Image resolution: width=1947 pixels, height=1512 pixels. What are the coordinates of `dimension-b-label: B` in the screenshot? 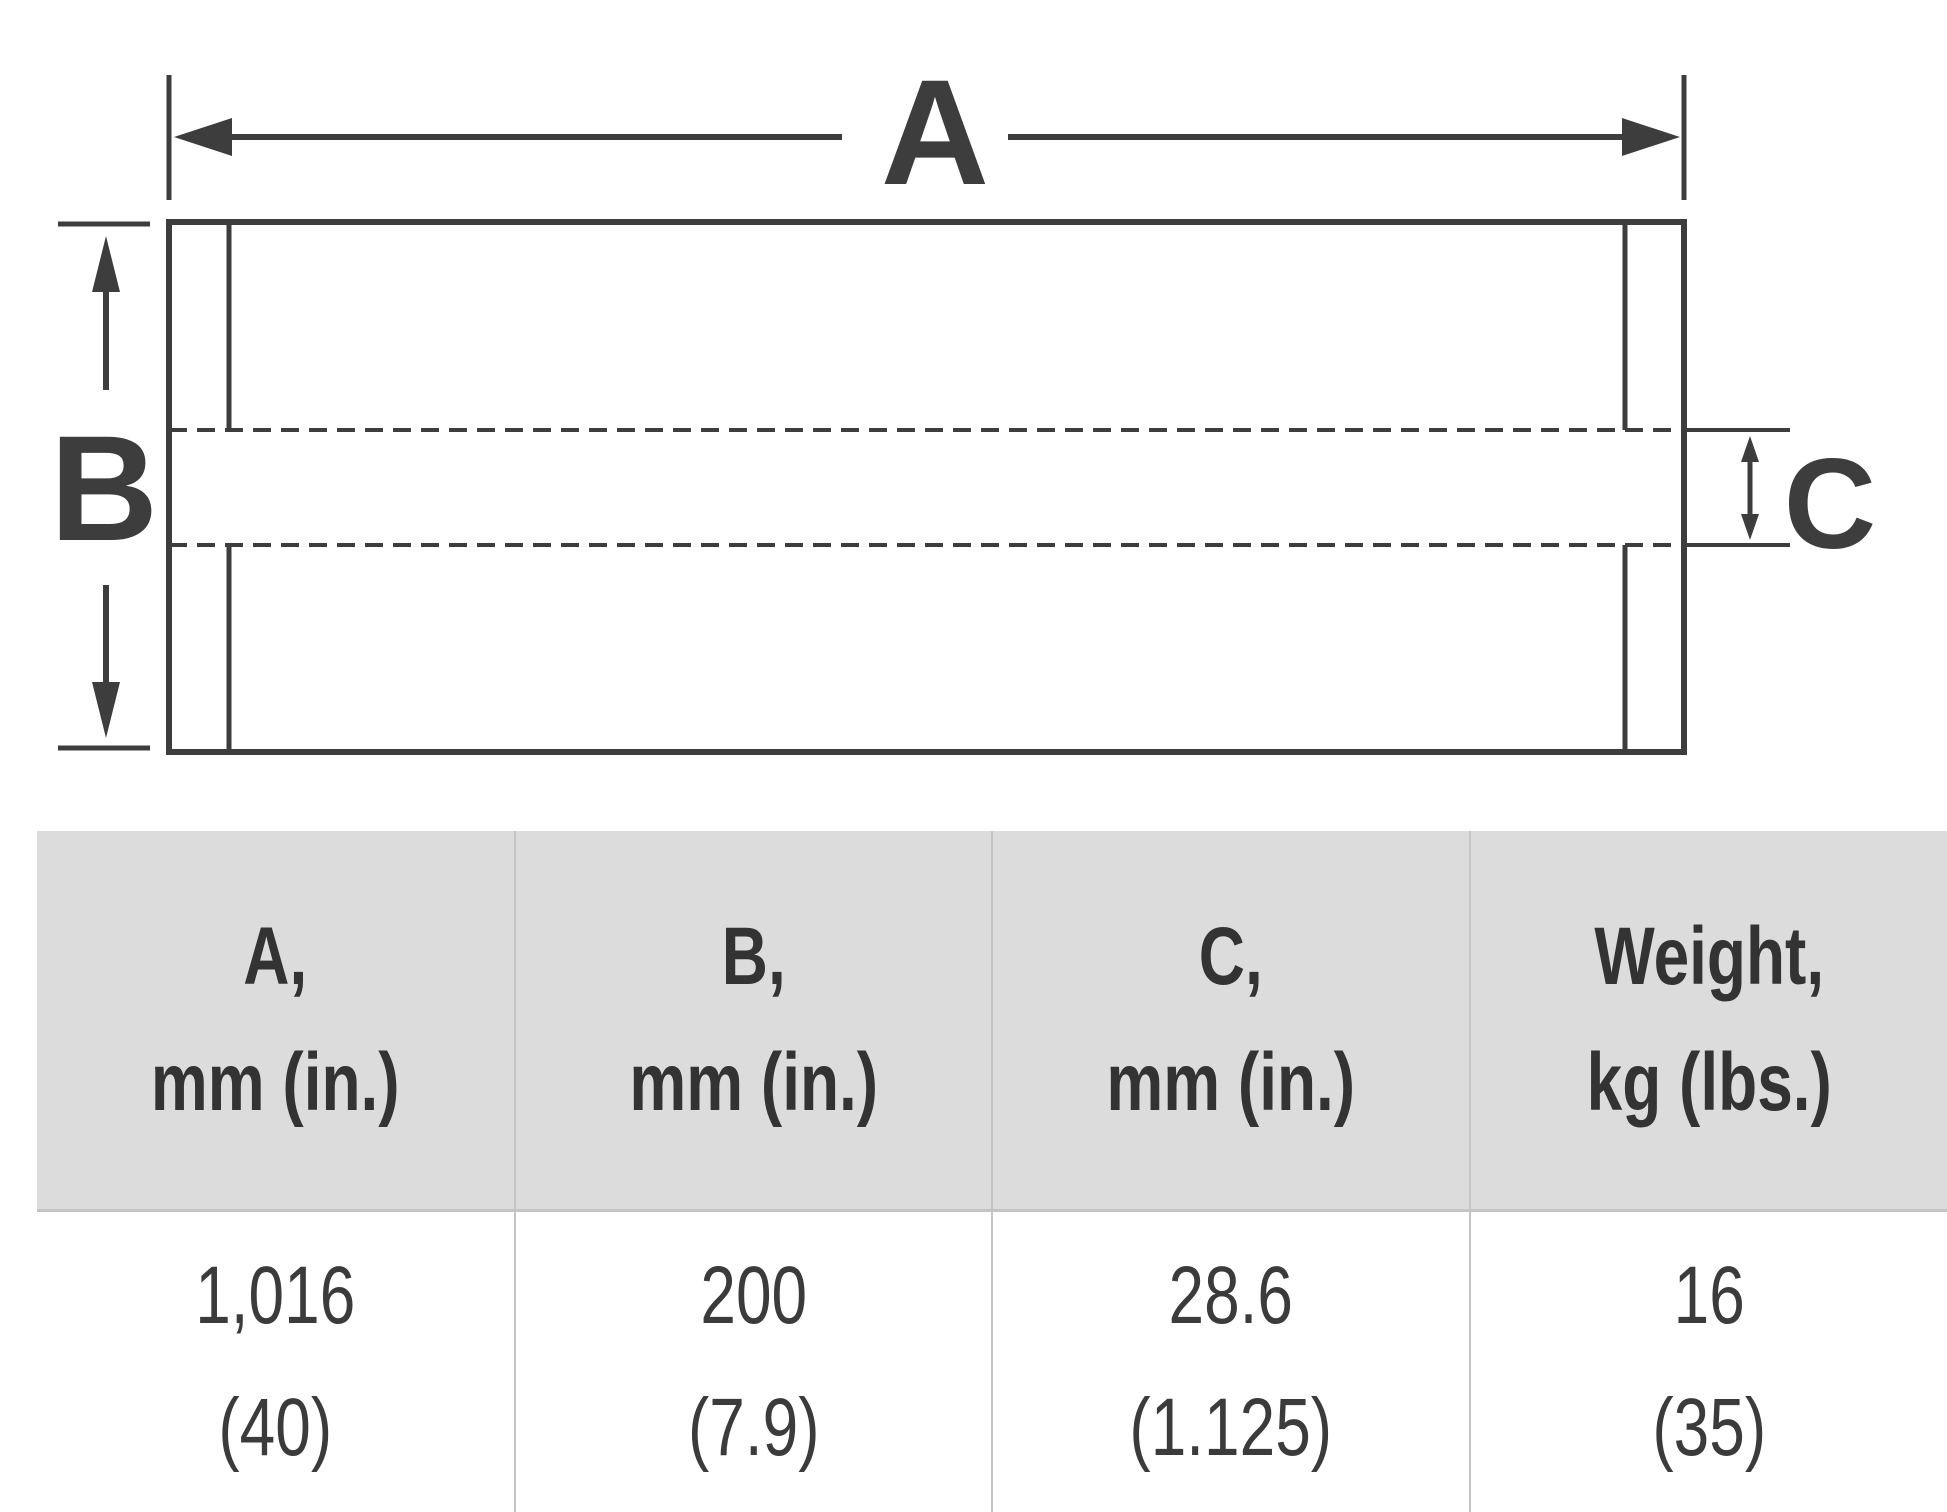 It's located at (104, 488).